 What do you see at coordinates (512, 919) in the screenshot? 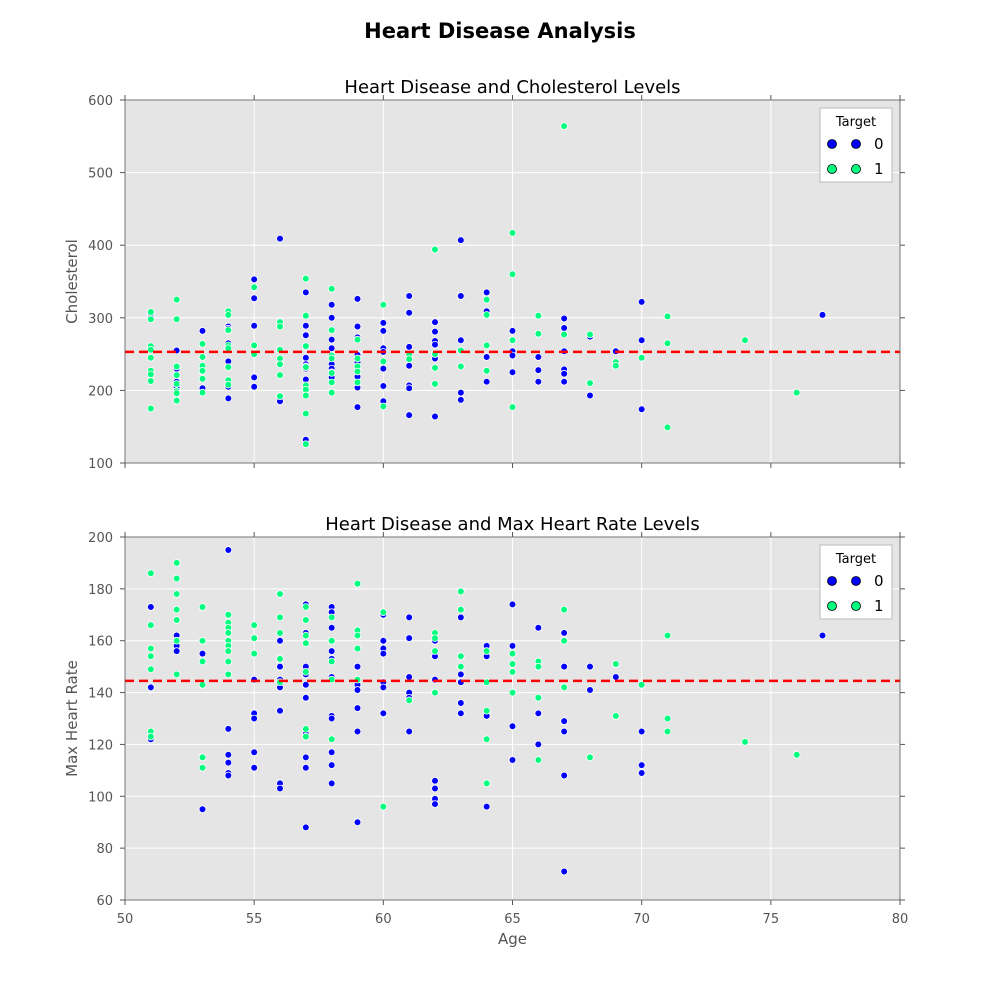
I see `x-tick-label: 65` at bounding box center [512, 919].